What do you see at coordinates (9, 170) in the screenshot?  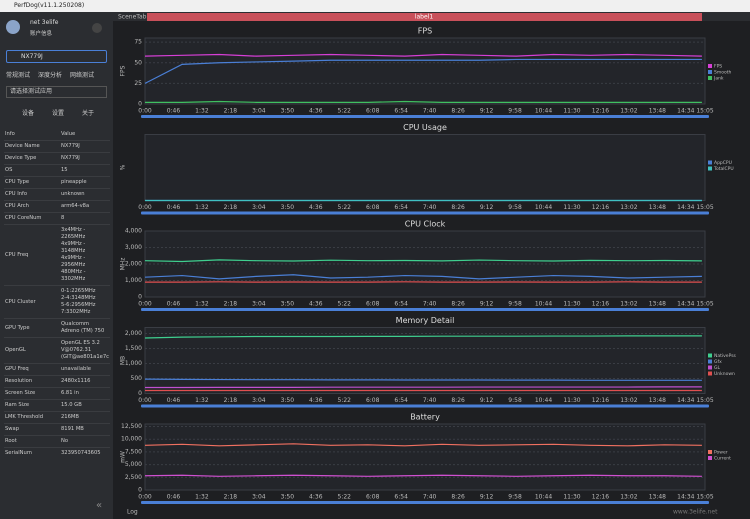 I see `table-cell: OS` at bounding box center [9, 170].